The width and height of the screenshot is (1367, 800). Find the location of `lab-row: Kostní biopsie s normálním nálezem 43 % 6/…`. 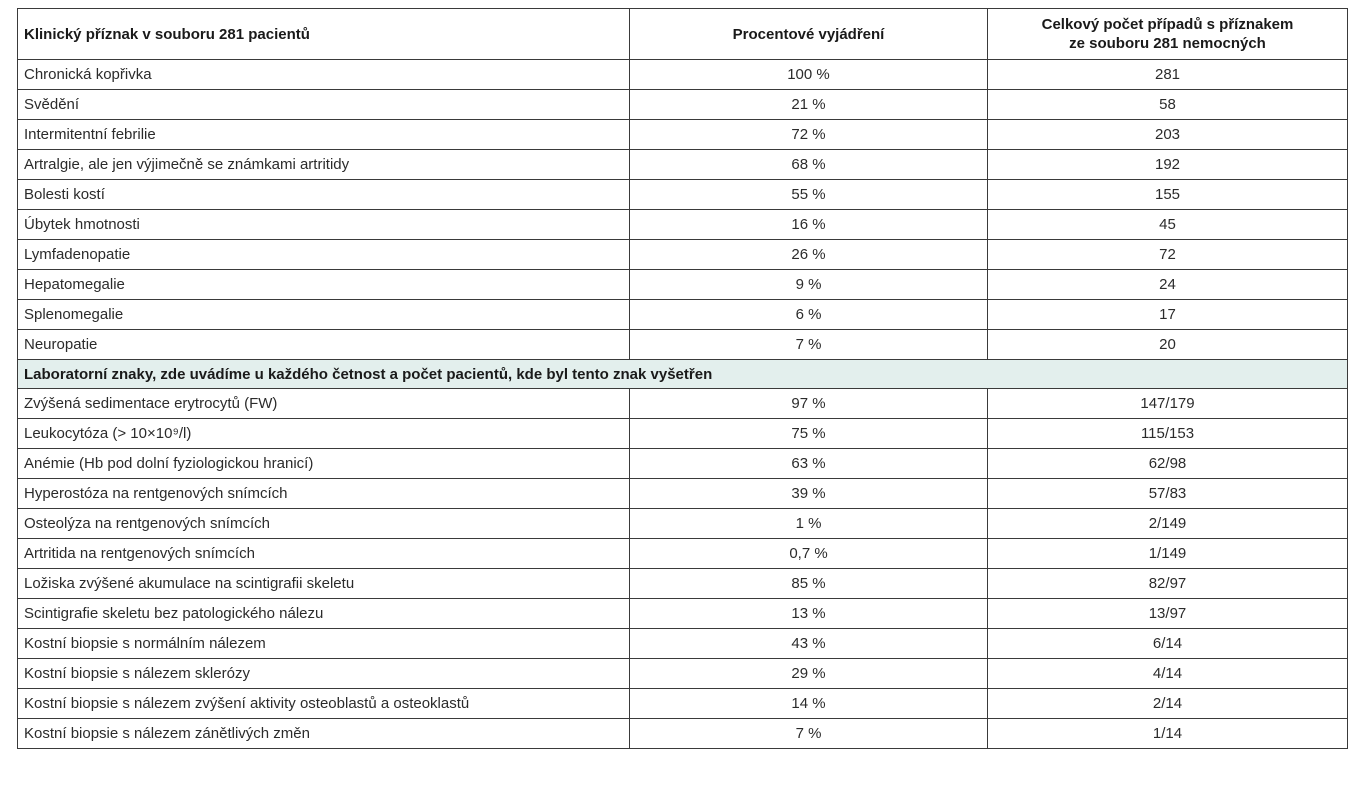

lab-row: Kostní biopsie s normálním nálezem 43 % 6/… is located at coordinates (682, 643).